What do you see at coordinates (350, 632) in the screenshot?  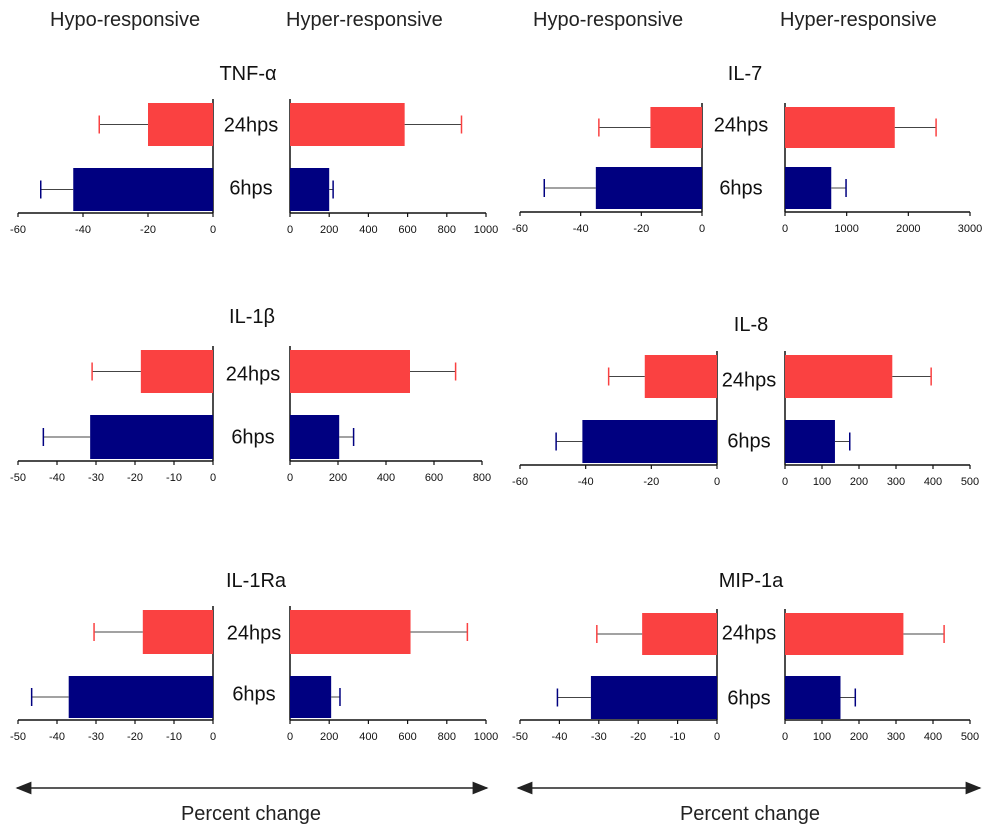 I see `panel-4-hyper-bar-24hps` at bounding box center [350, 632].